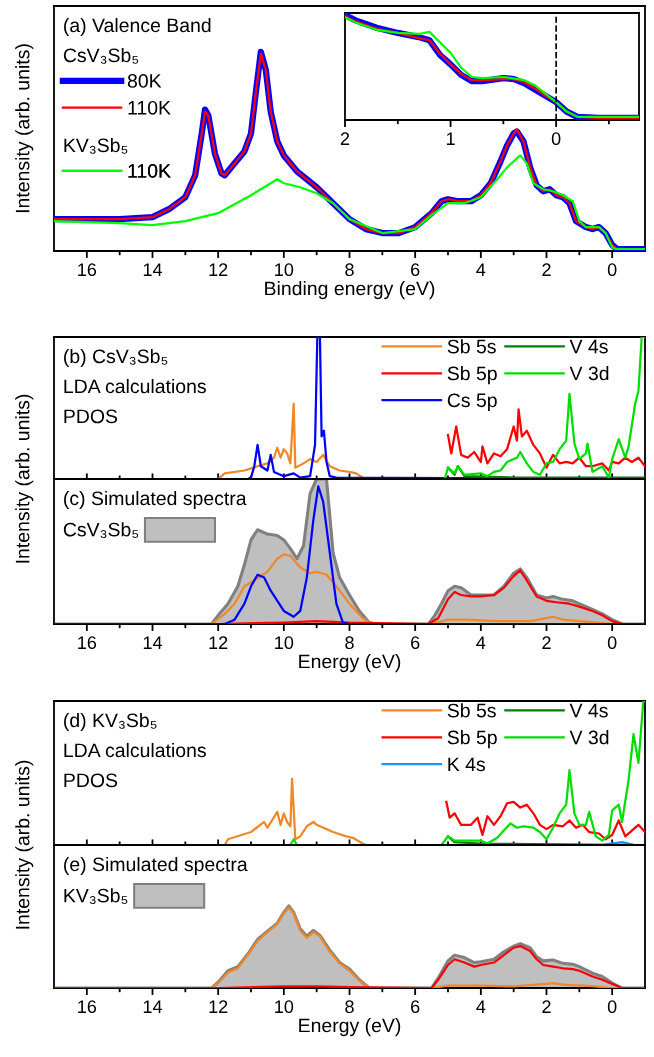 The width and height of the screenshot is (654, 1057). I want to click on annotation: (d) KV₃Sb₅, so click(110, 722).